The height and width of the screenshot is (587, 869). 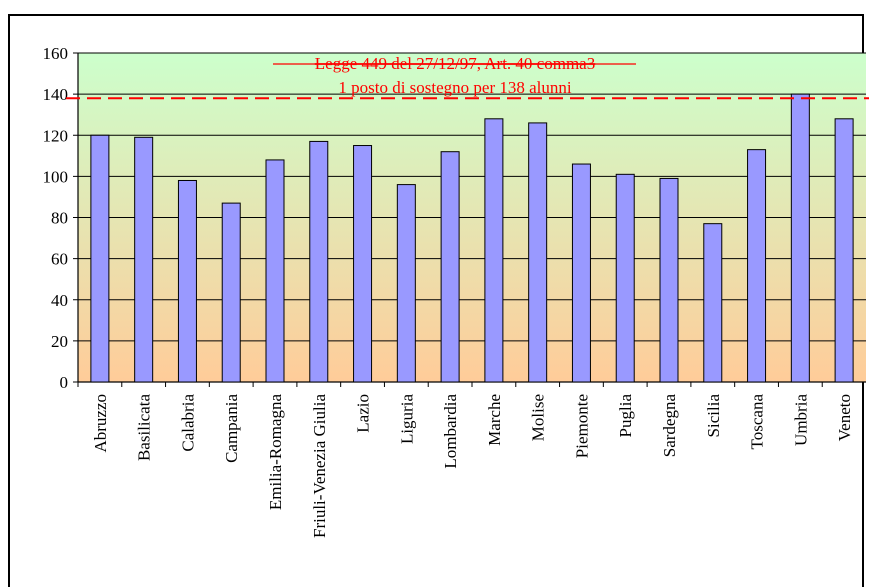 What do you see at coordinates (100, 258) in the screenshot?
I see `bar-abruzzo` at bounding box center [100, 258].